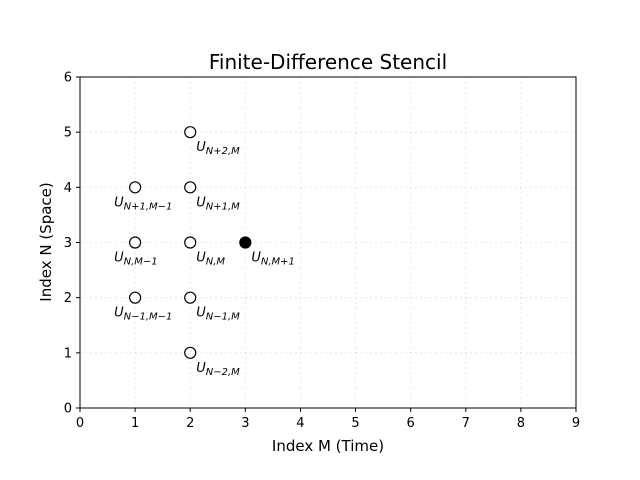  What do you see at coordinates (466, 423) in the screenshot?
I see `x-tick-label: 7` at bounding box center [466, 423].